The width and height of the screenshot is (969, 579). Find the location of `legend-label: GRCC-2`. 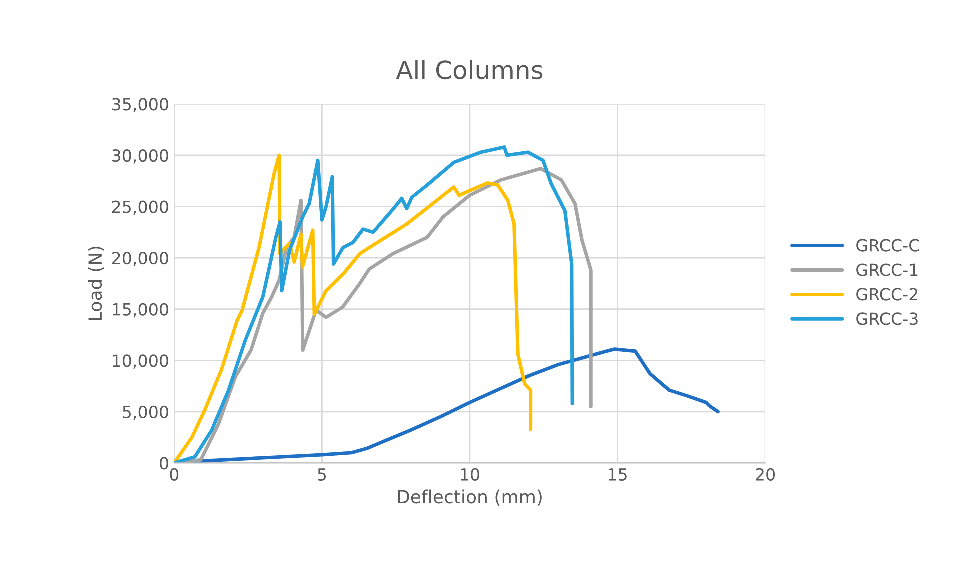

legend-label: GRCC-2 is located at coordinates (887, 294).